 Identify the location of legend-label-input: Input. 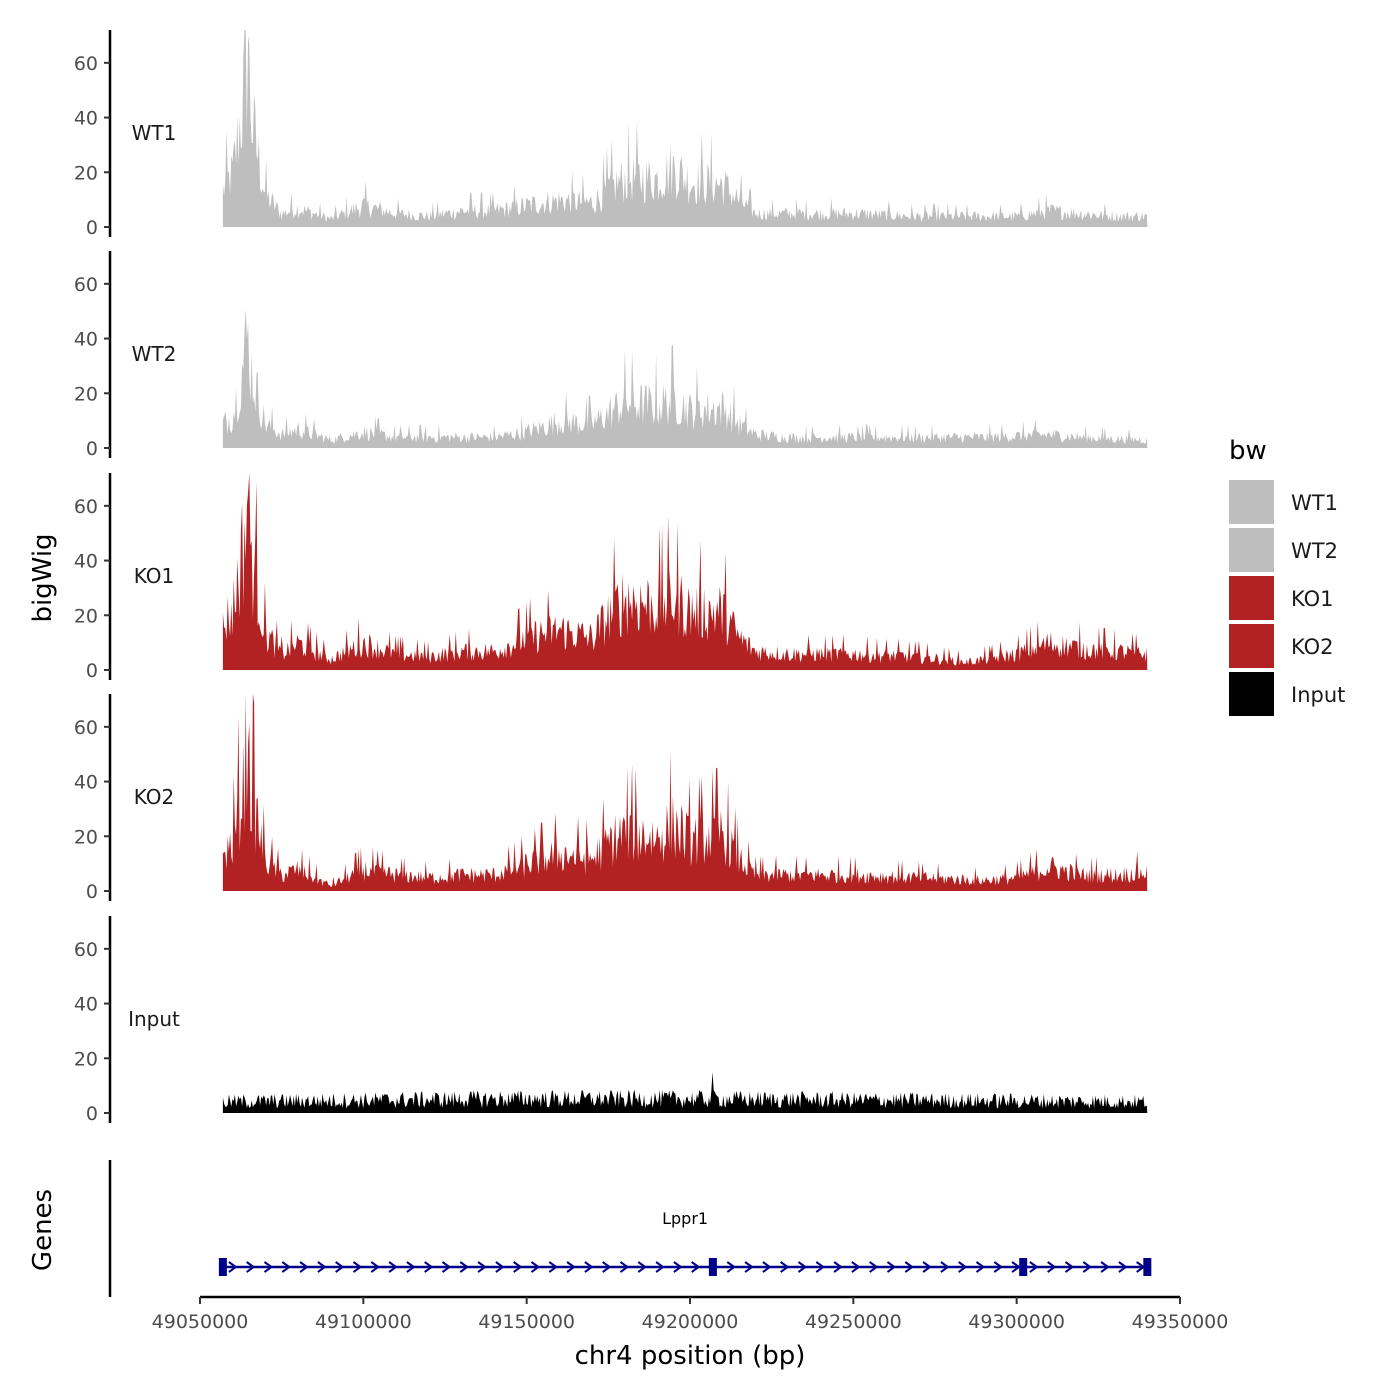
(1318, 695).